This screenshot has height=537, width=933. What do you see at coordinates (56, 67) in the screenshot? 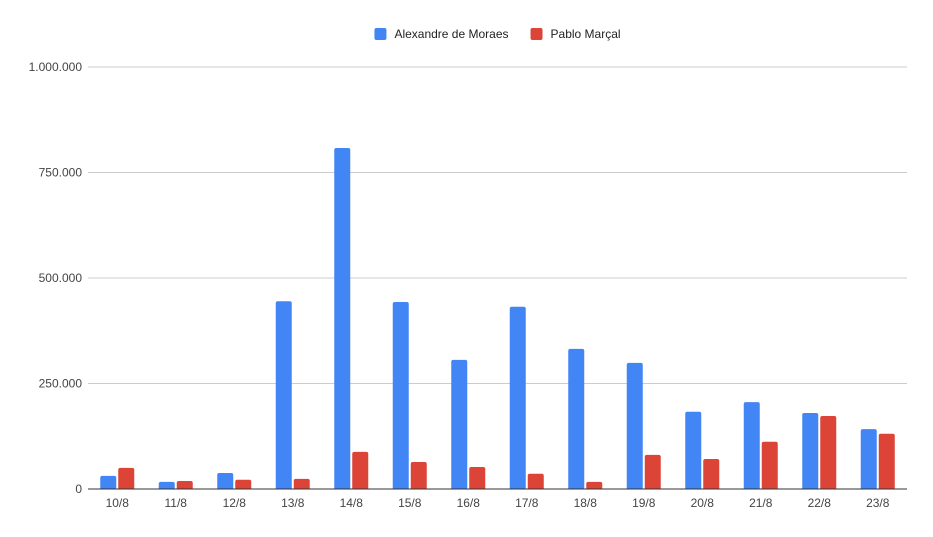
I see `y-tick-label: 1.000.000` at bounding box center [56, 67].